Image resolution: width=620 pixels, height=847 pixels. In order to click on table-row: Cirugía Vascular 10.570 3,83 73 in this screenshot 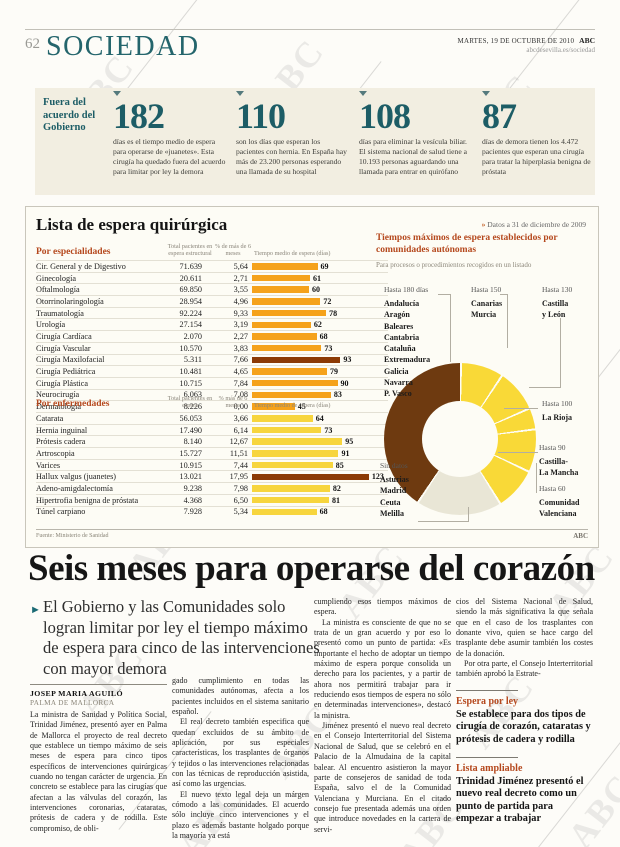, I will do `click(212, 347)`.